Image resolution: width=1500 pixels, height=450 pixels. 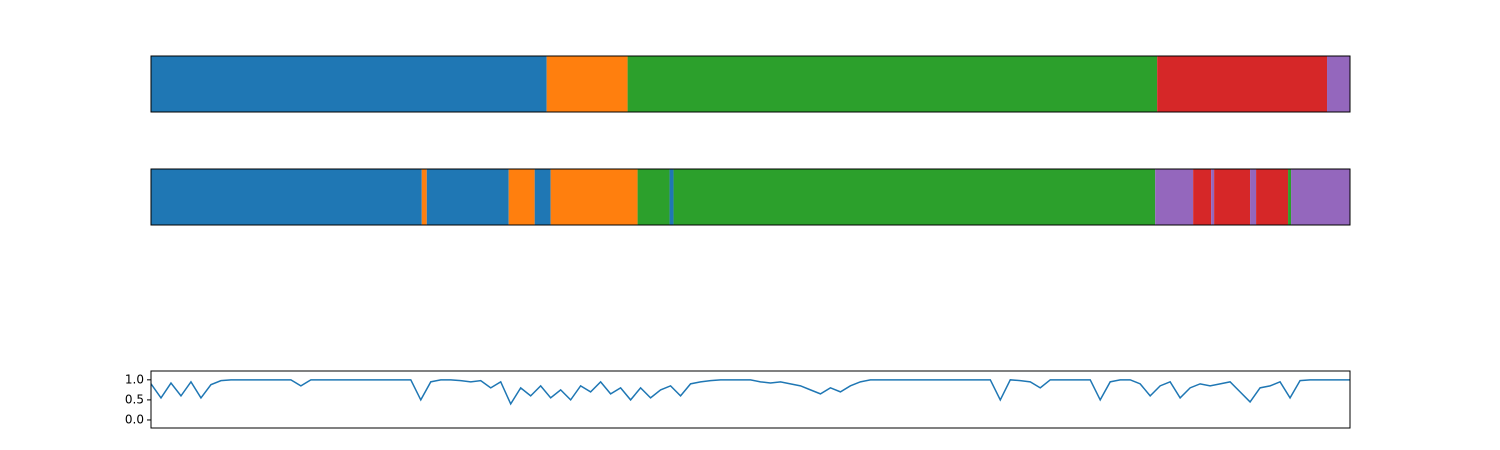 What do you see at coordinates (750, 392) in the screenshot?
I see `line` at bounding box center [750, 392].